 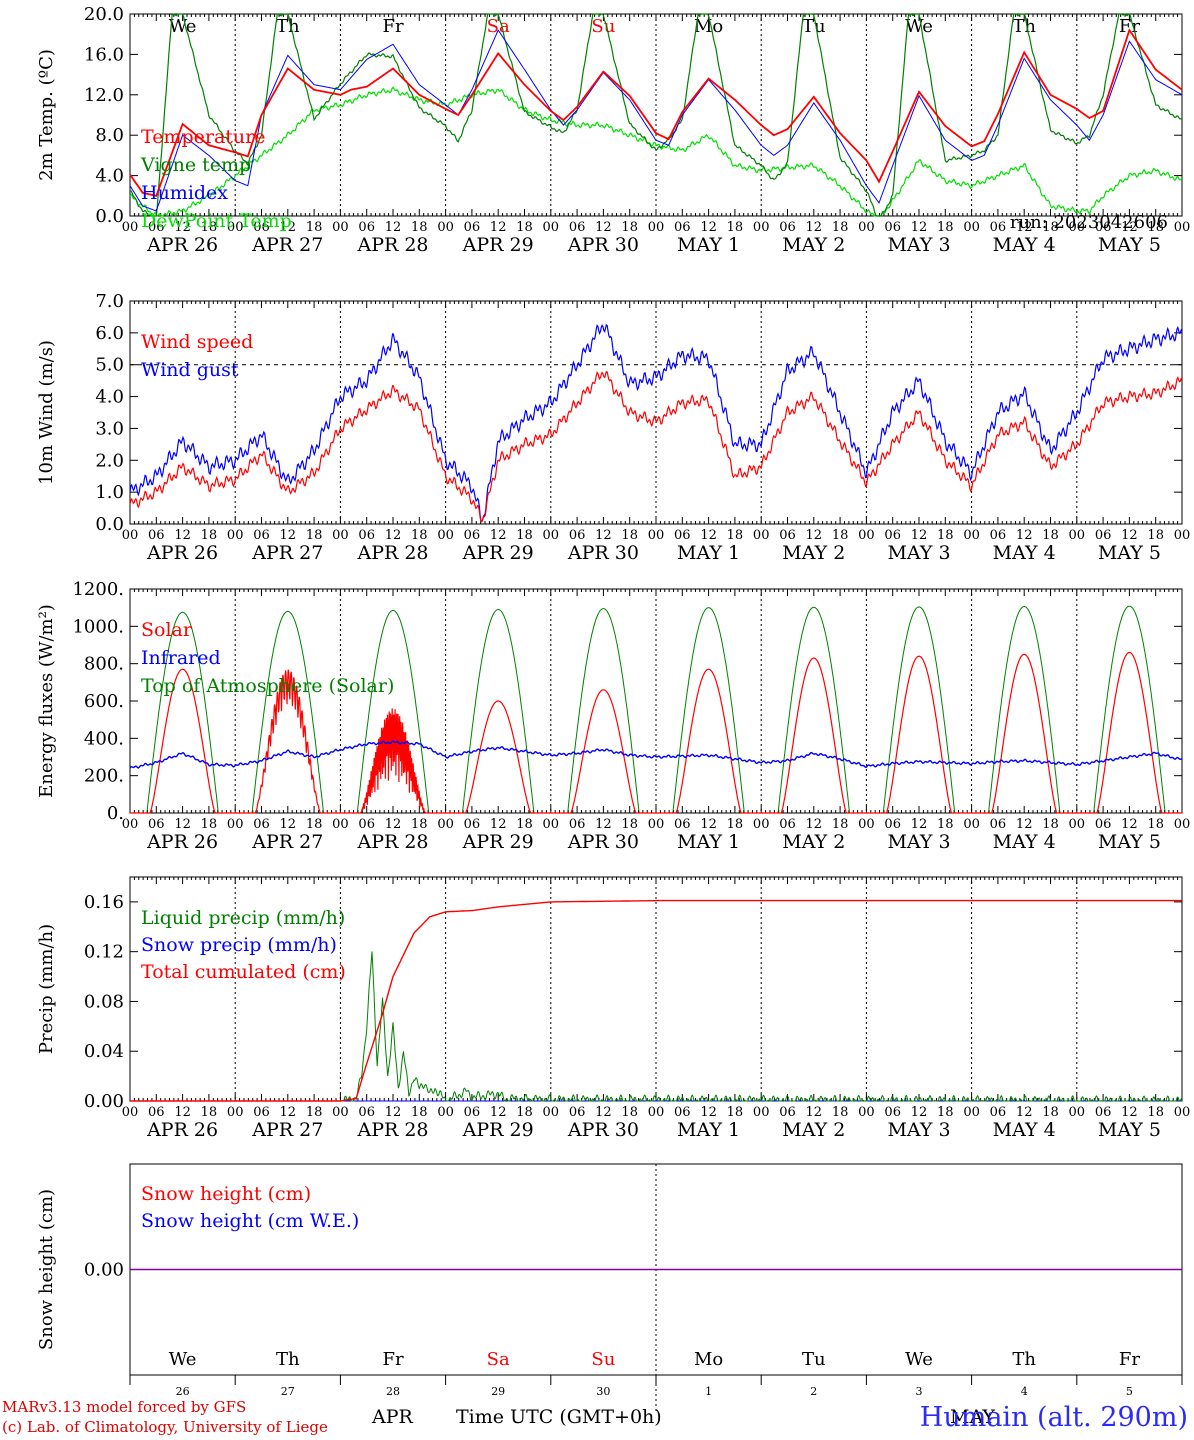 What do you see at coordinates (1089, 222) in the screenshot?
I see `run-annotation: run: 2023042606` at bounding box center [1089, 222].